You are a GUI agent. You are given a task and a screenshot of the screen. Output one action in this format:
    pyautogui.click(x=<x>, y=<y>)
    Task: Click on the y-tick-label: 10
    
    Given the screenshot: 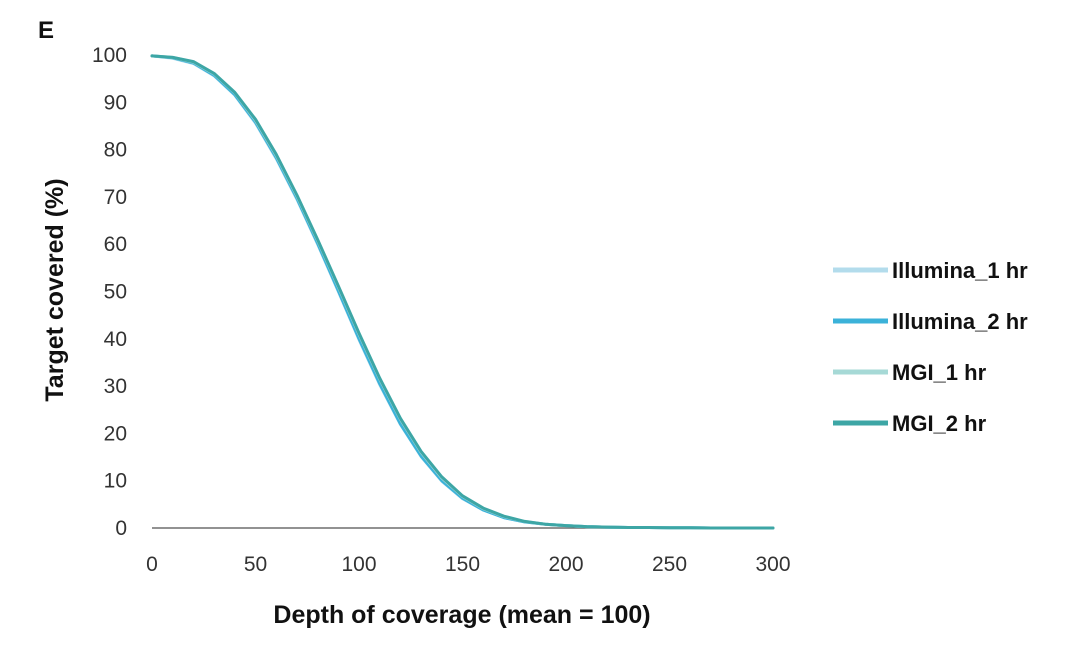 What is the action you would take?
    pyautogui.click(x=115, y=481)
    